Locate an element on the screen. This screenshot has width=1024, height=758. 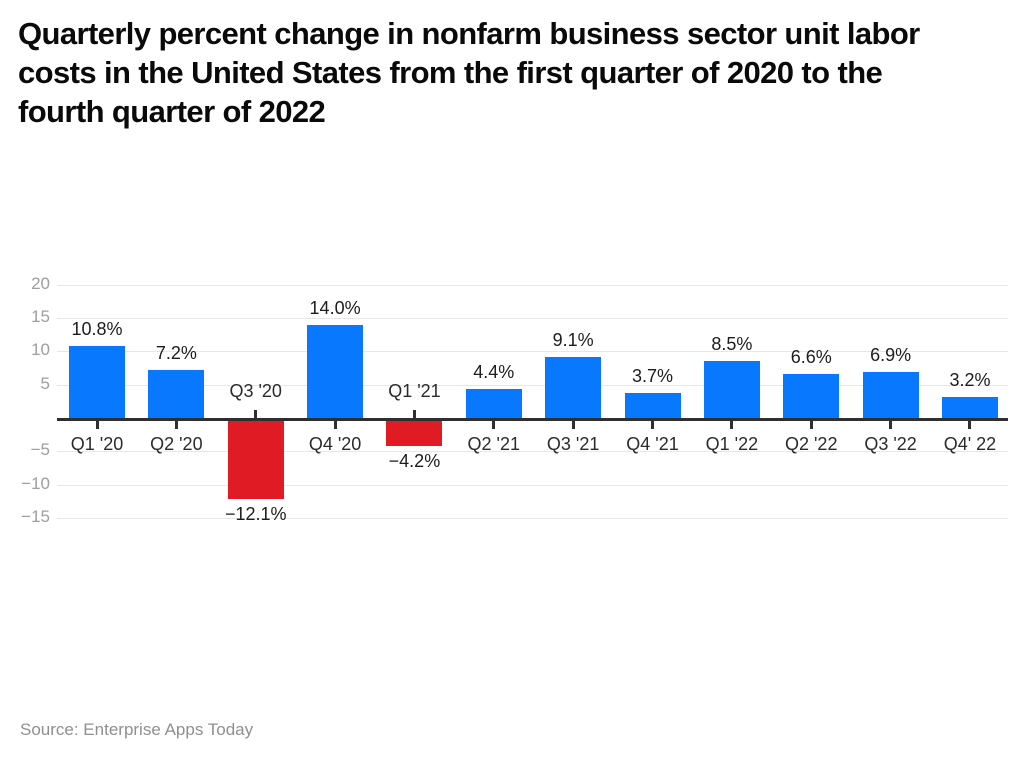
bar-value-label: 9.1% is located at coordinates (573, 340).